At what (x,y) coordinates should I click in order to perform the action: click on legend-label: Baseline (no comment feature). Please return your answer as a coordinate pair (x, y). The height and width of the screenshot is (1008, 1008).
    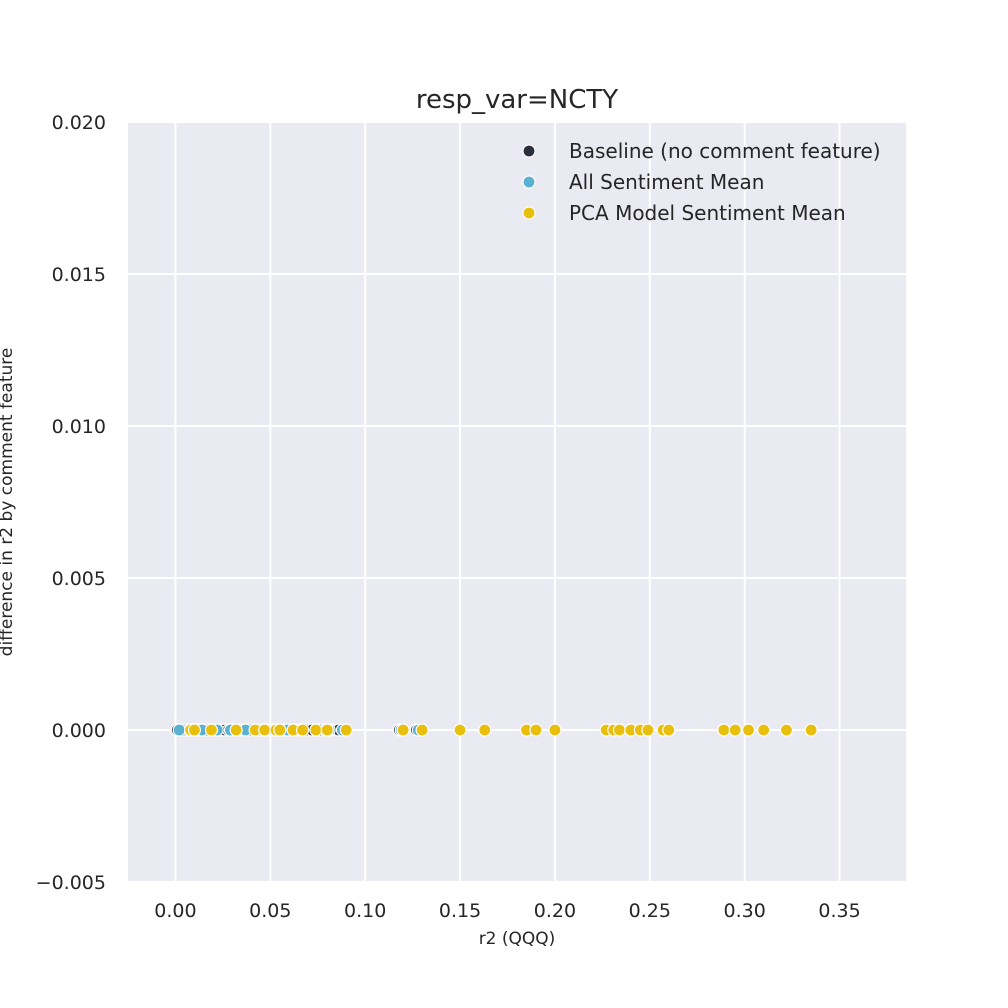
    Looking at the image, I should click on (725, 151).